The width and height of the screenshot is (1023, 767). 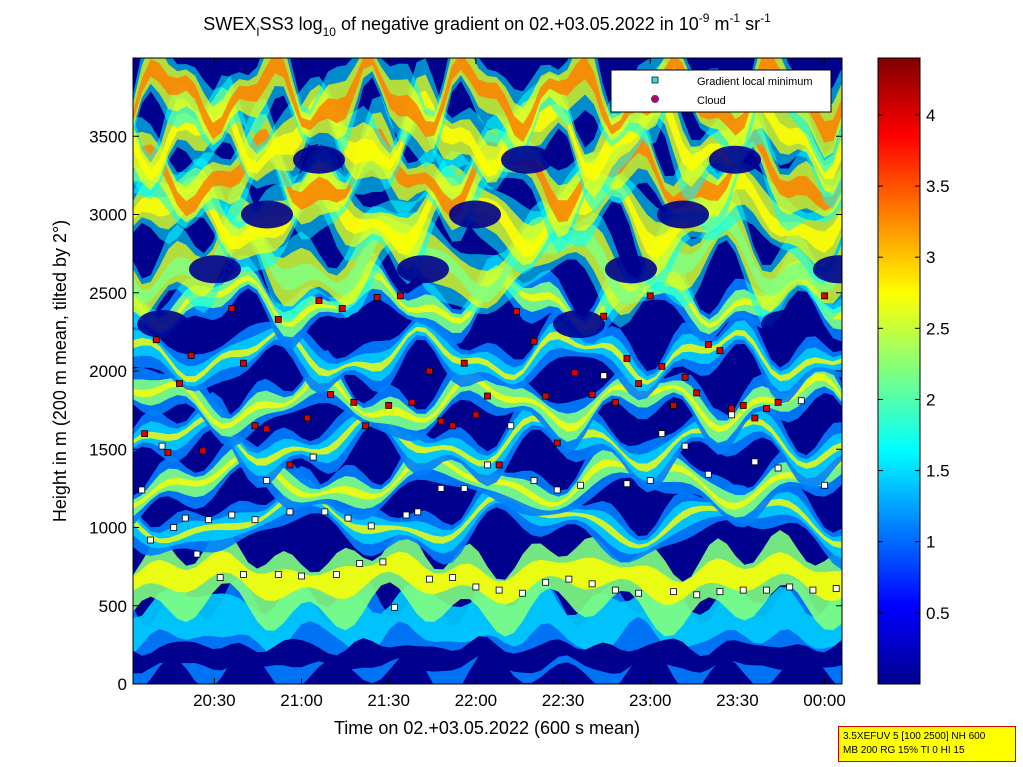 I want to click on colorbar-tick-label: 1, so click(x=930, y=542).